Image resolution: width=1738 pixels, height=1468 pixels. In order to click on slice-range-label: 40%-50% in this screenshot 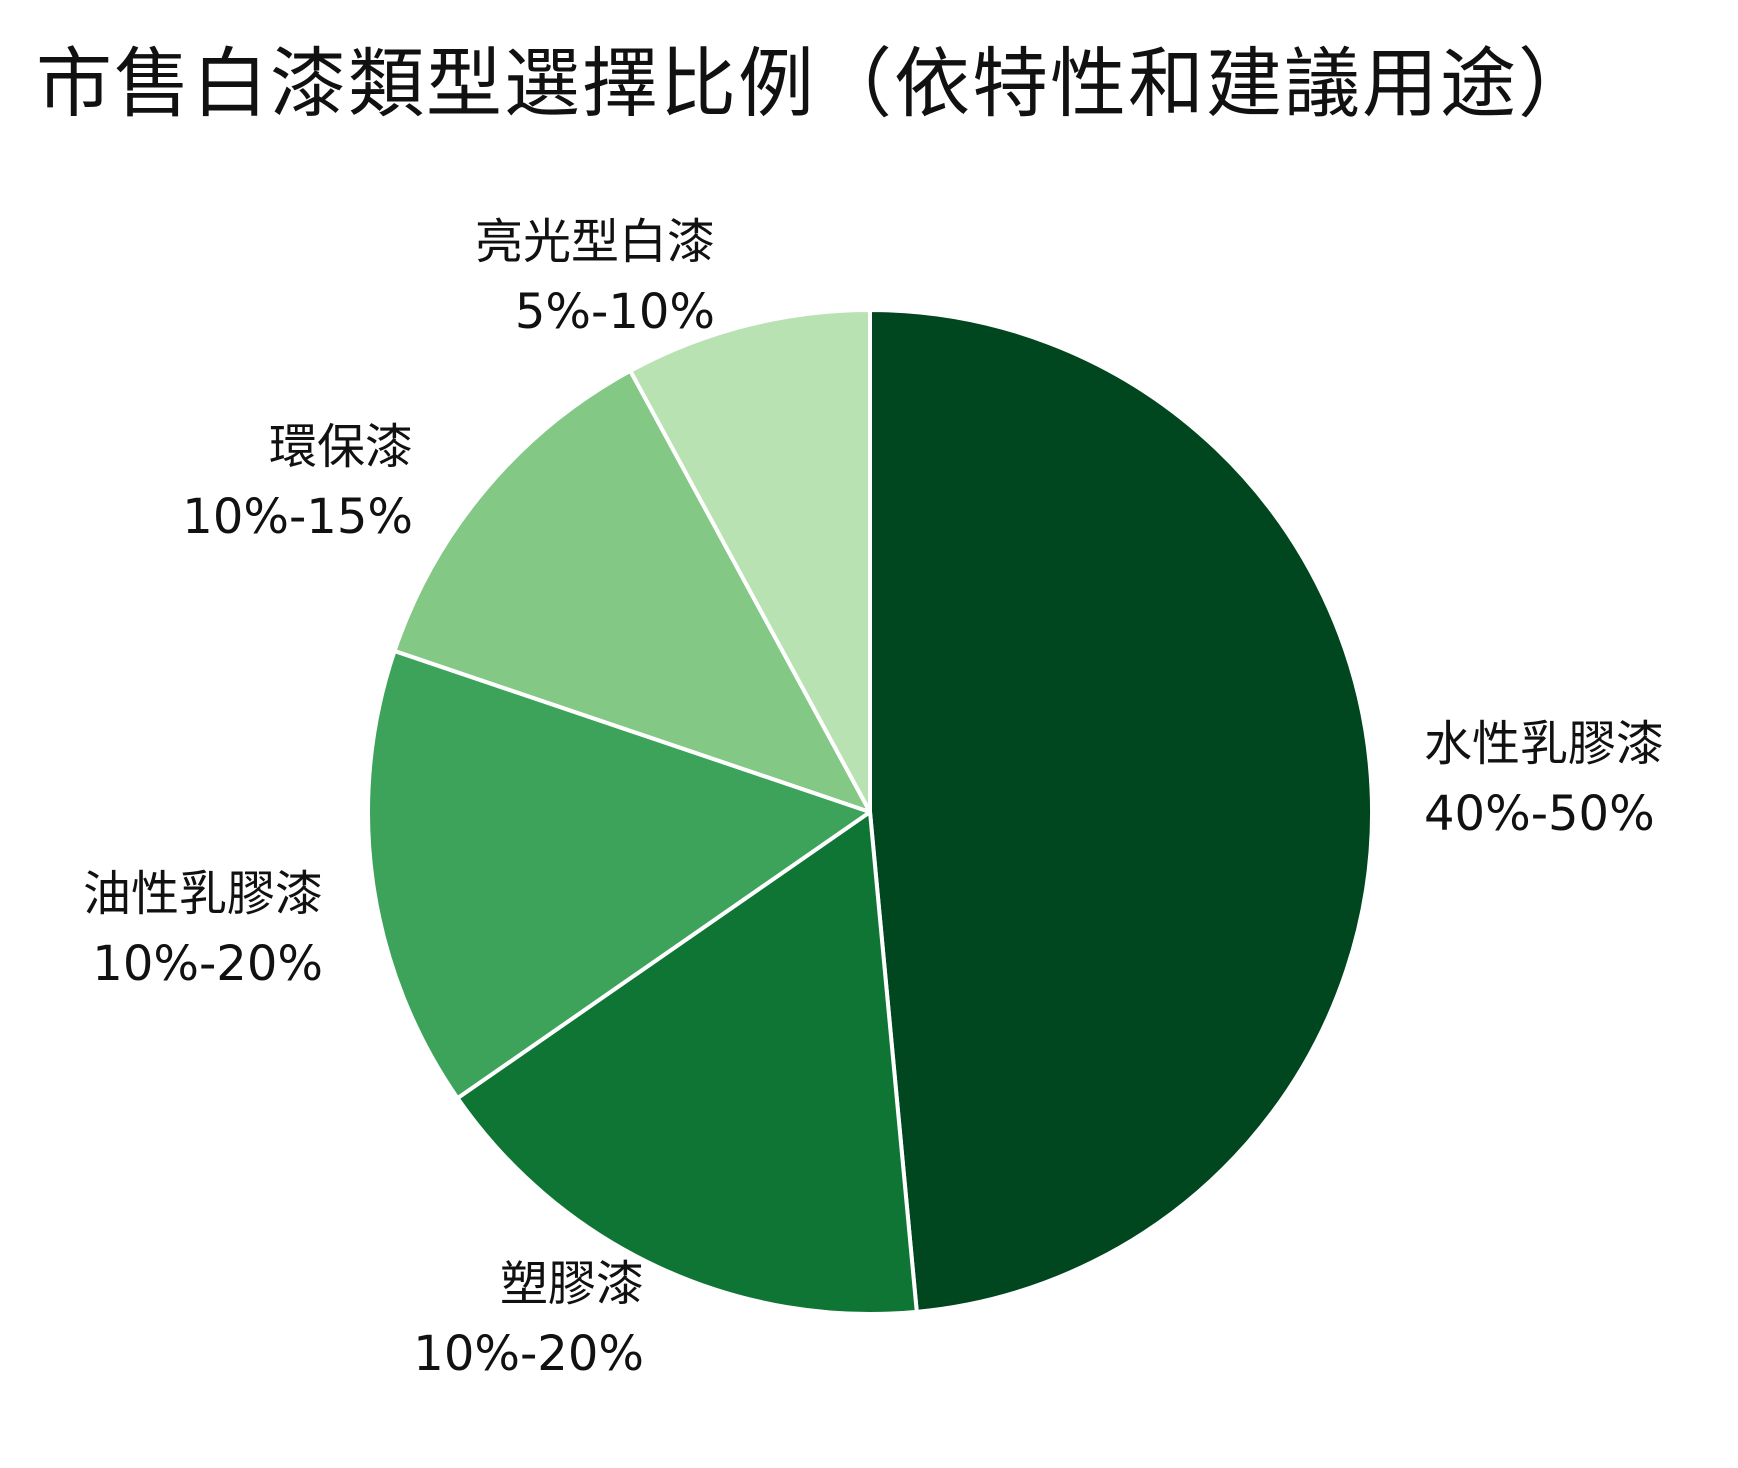, I will do `click(1539, 814)`.